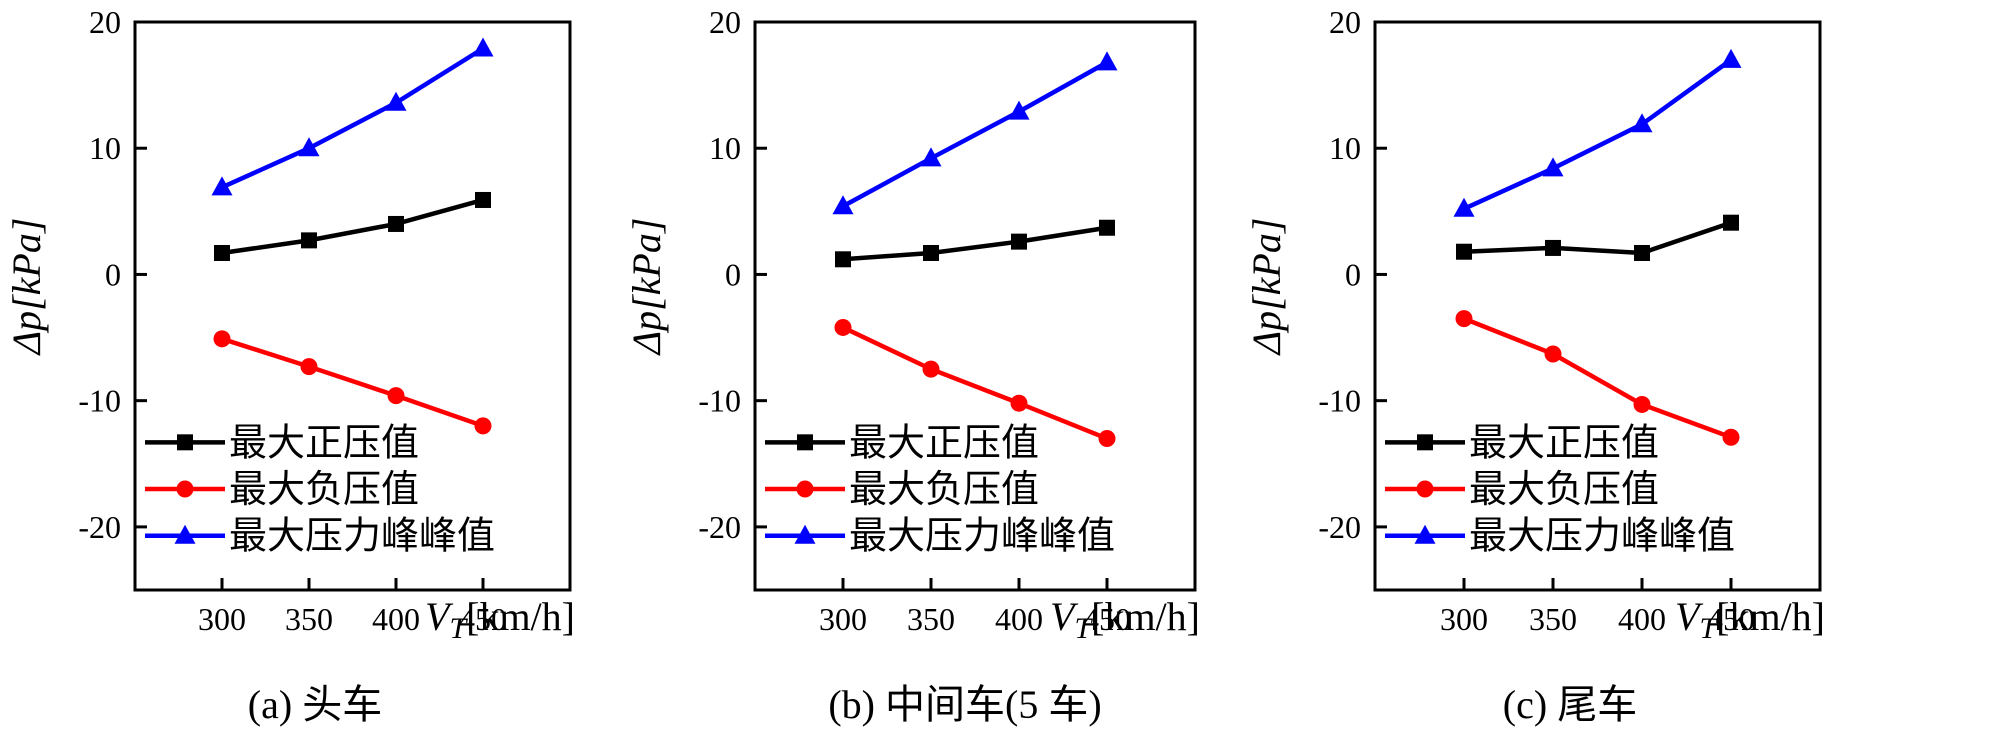  I want to click on panel-caption: (a) 头车, so click(315, 704).